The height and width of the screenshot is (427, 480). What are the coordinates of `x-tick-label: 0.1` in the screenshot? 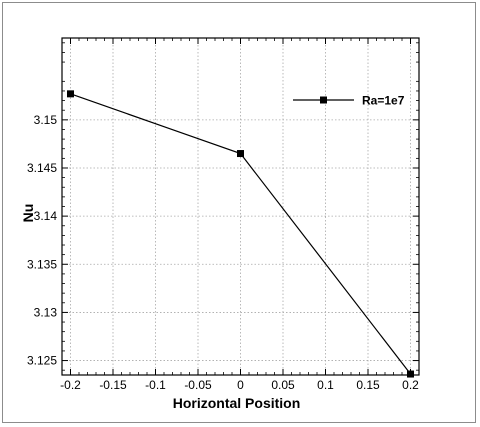 It's located at (325, 385).